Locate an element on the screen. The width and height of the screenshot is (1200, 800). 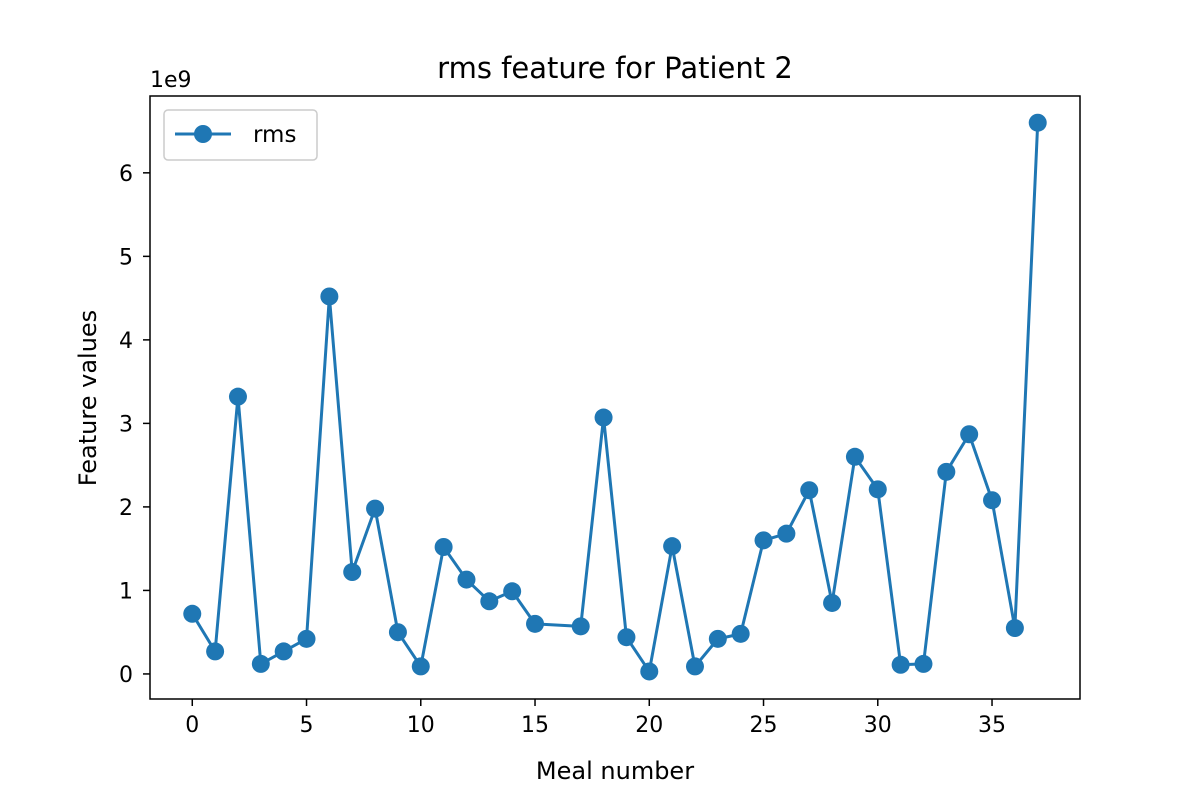
x-tick-label: 25 is located at coordinates (764, 725).